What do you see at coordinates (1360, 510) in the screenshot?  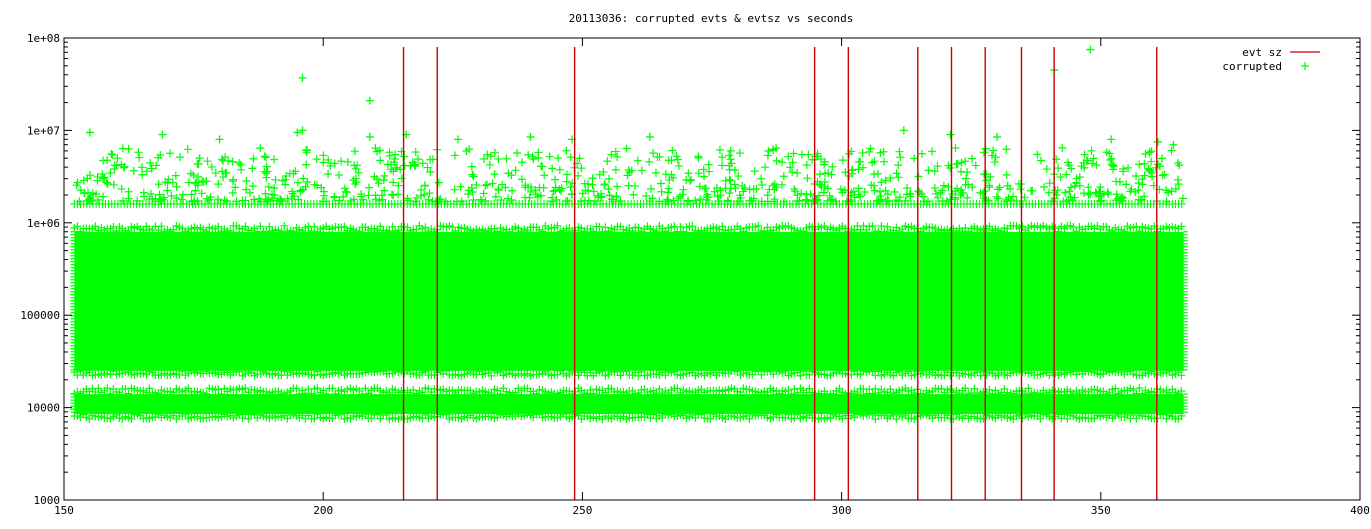 I see `x-tick-label: 400` at bounding box center [1360, 510].